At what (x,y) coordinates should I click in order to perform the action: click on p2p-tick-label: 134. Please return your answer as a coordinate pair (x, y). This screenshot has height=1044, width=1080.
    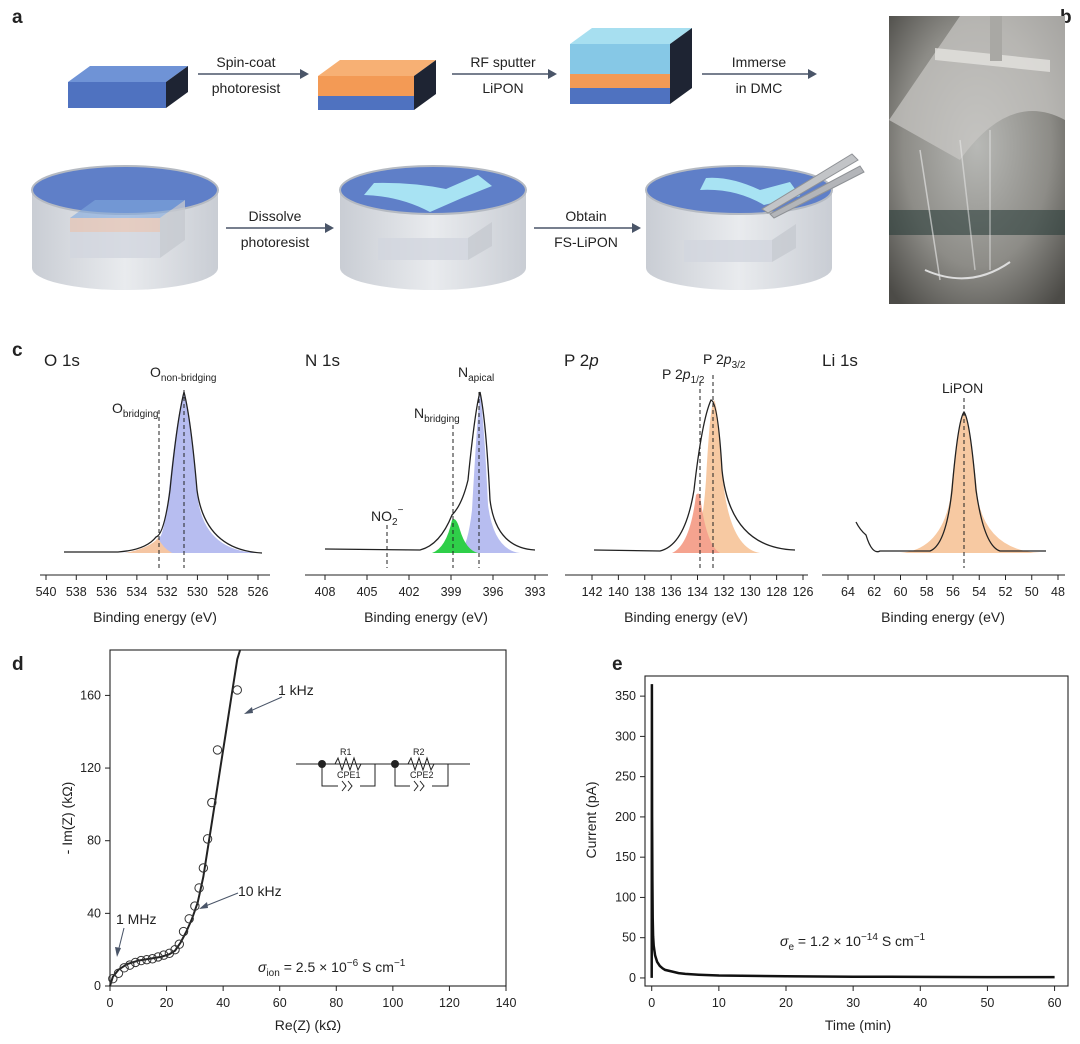
    Looking at the image, I should click on (697, 592).